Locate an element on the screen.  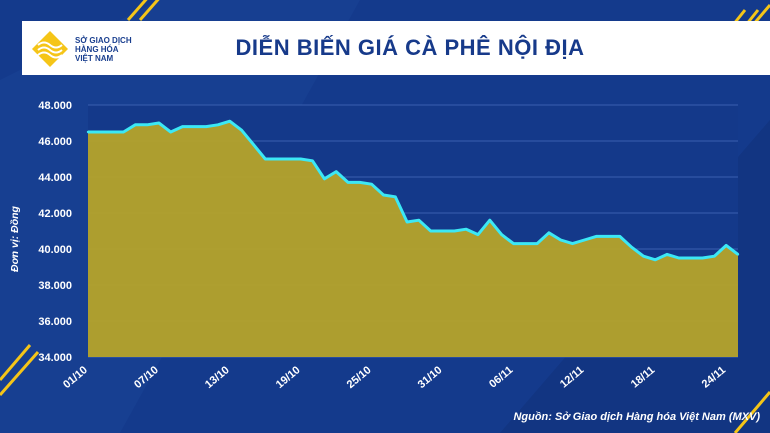
x-tick-label: 07/10 is located at coordinates (146, 377).